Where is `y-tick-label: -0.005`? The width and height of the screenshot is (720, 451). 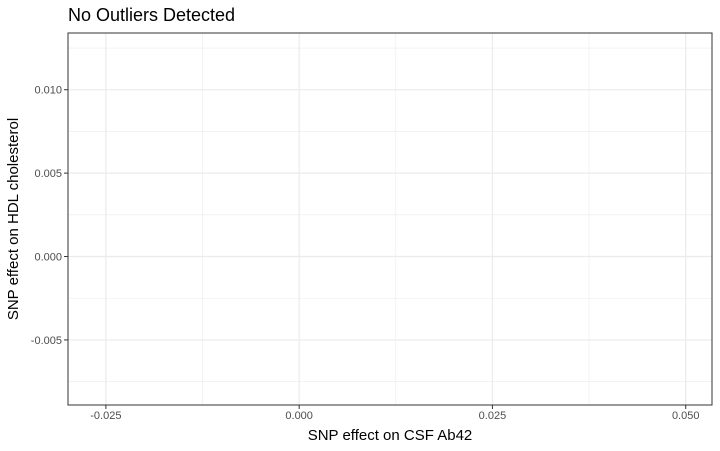
y-tick-label: -0.005 is located at coordinates (46, 341).